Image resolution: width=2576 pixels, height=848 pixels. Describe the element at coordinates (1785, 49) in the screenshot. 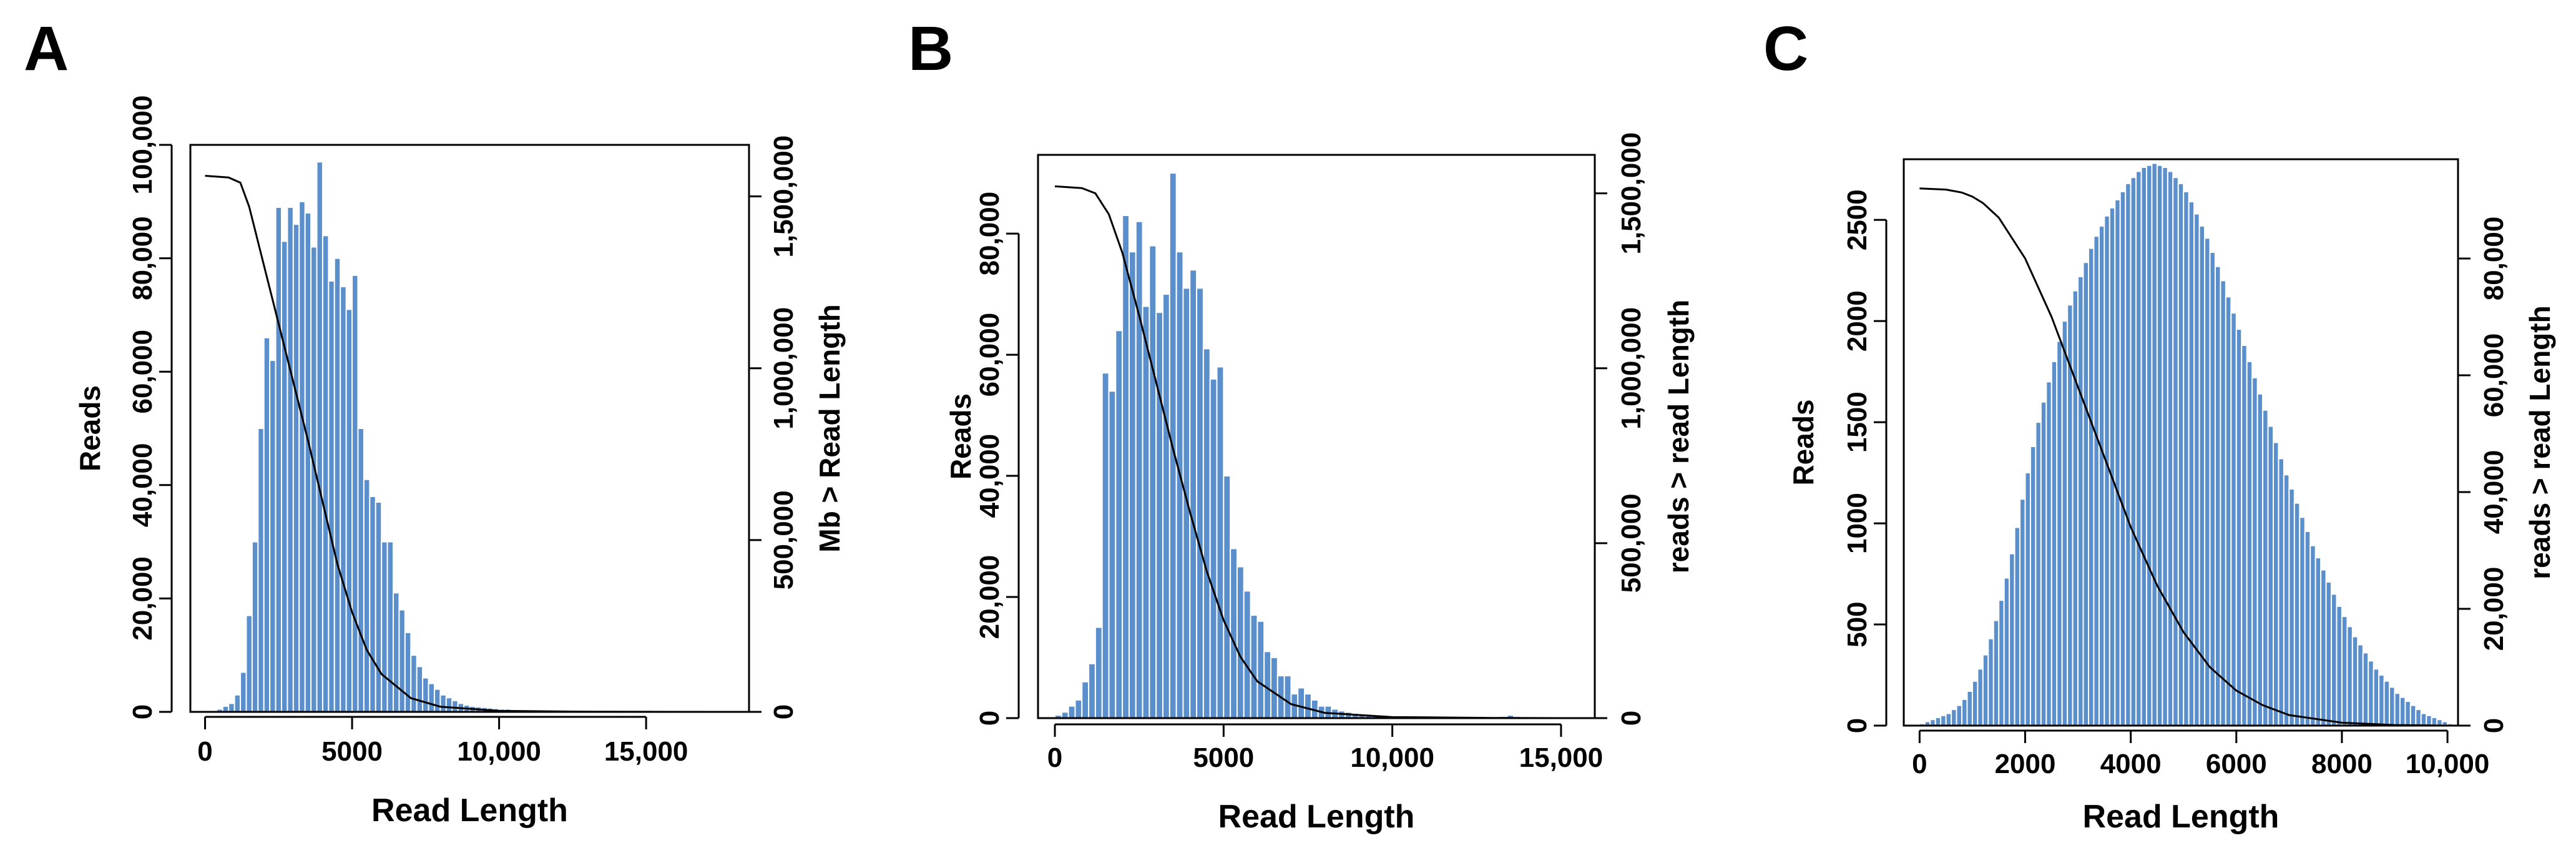

I see `panel-label-c: C` at that location.